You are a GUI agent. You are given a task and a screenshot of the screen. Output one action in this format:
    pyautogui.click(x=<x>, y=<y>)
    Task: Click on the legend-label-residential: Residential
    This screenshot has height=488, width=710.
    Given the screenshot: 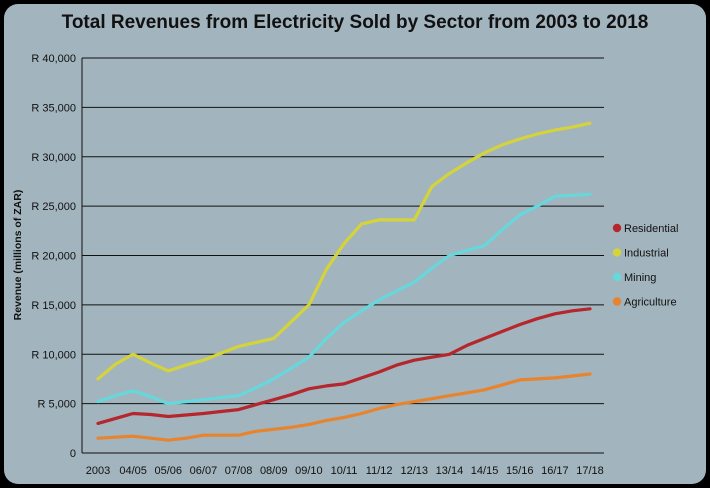 What is the action you would take?
    pyautogui.click(x=651, y=229)
    